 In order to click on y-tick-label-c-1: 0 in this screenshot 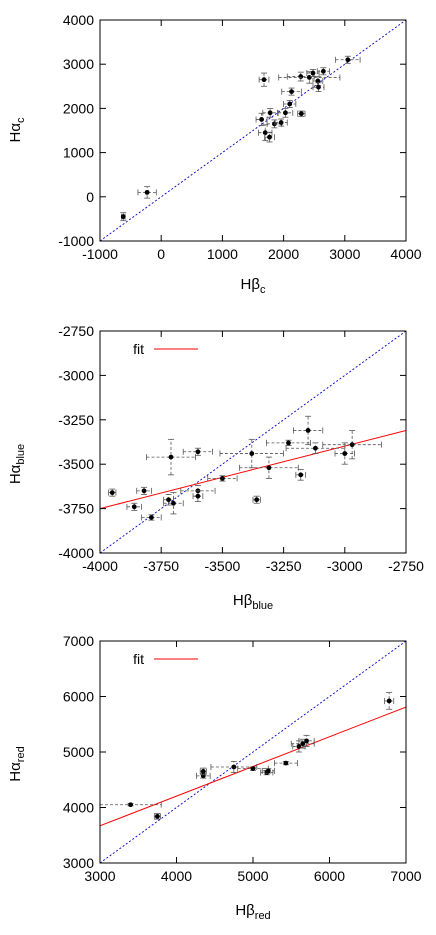, I will do `click(90, 197)`.